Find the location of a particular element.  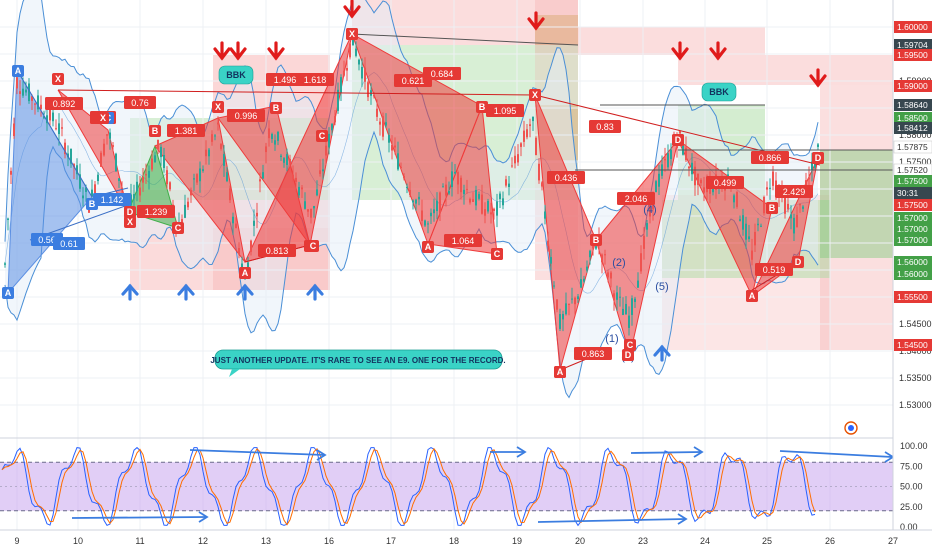

ratio-label-19: 0.866 is located at coordinates (770, 158).